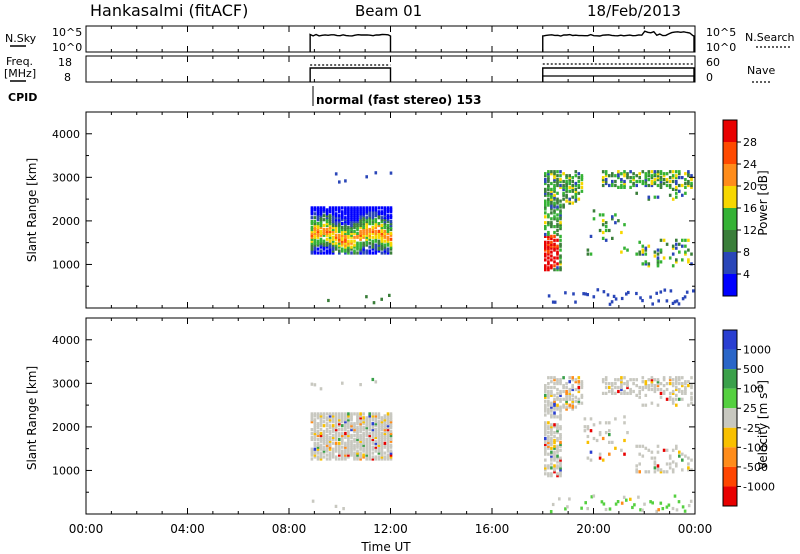 The image size is (800, 554). What do you see at coordinates (350, 74) in the screenshot?
I see `freq-segment` at bounding box center [350, 74].